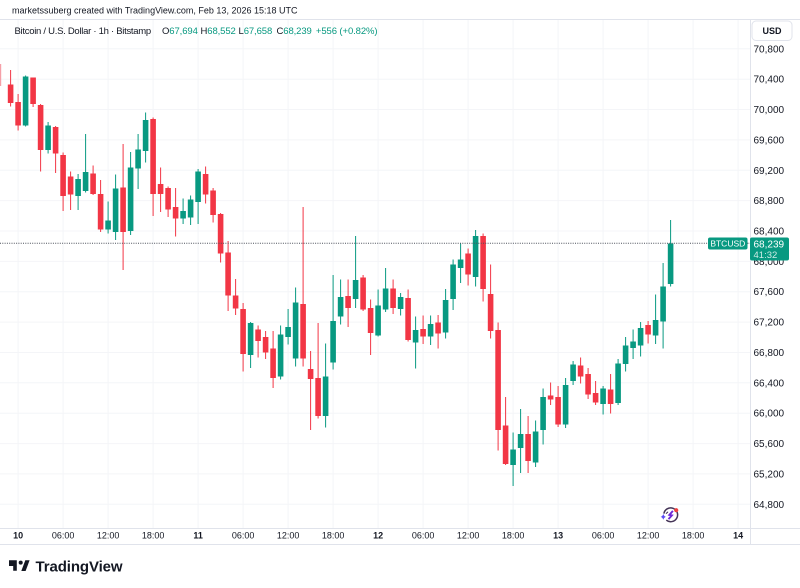 The image size is (800, 588). What do you see at coordinates (766, 255) in the screenshot?
I see `svg-text: 41:32` at bounding box center [766, 255].